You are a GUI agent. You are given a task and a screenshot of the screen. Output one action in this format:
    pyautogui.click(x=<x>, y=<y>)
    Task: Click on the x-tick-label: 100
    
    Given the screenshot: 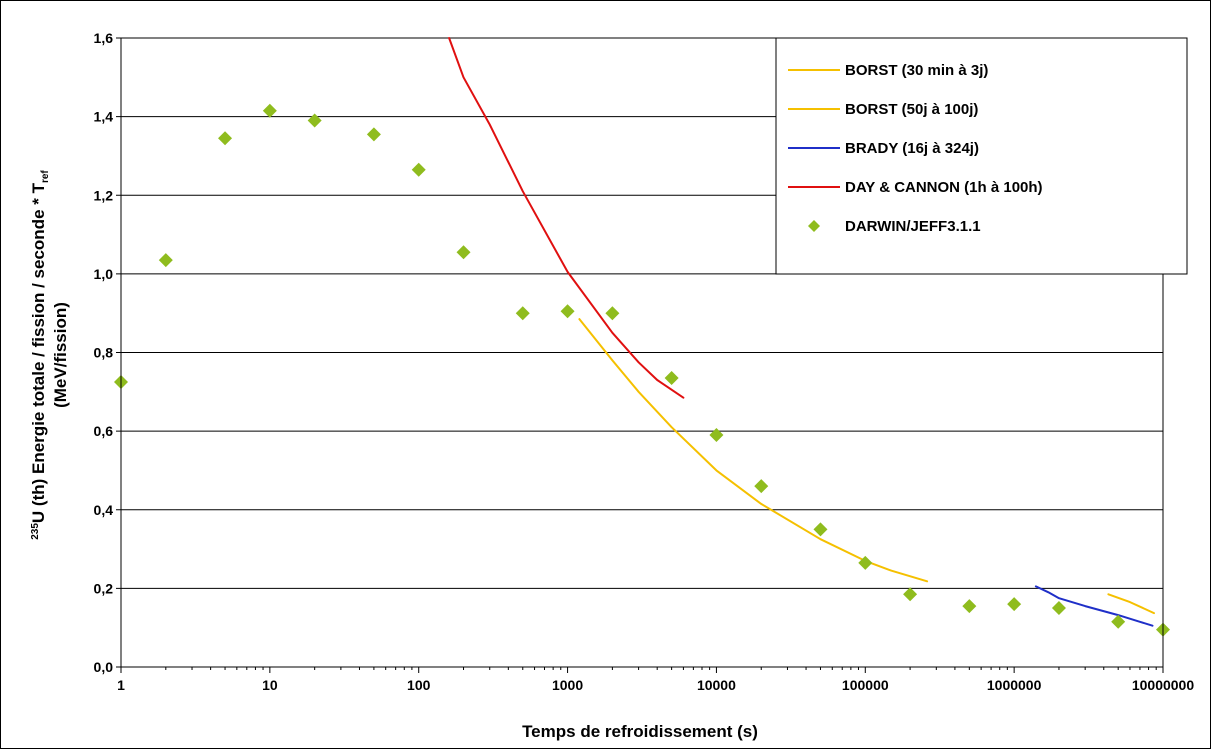 What is the action you would take?
    pyautogui.click(x=419, y=685)
    